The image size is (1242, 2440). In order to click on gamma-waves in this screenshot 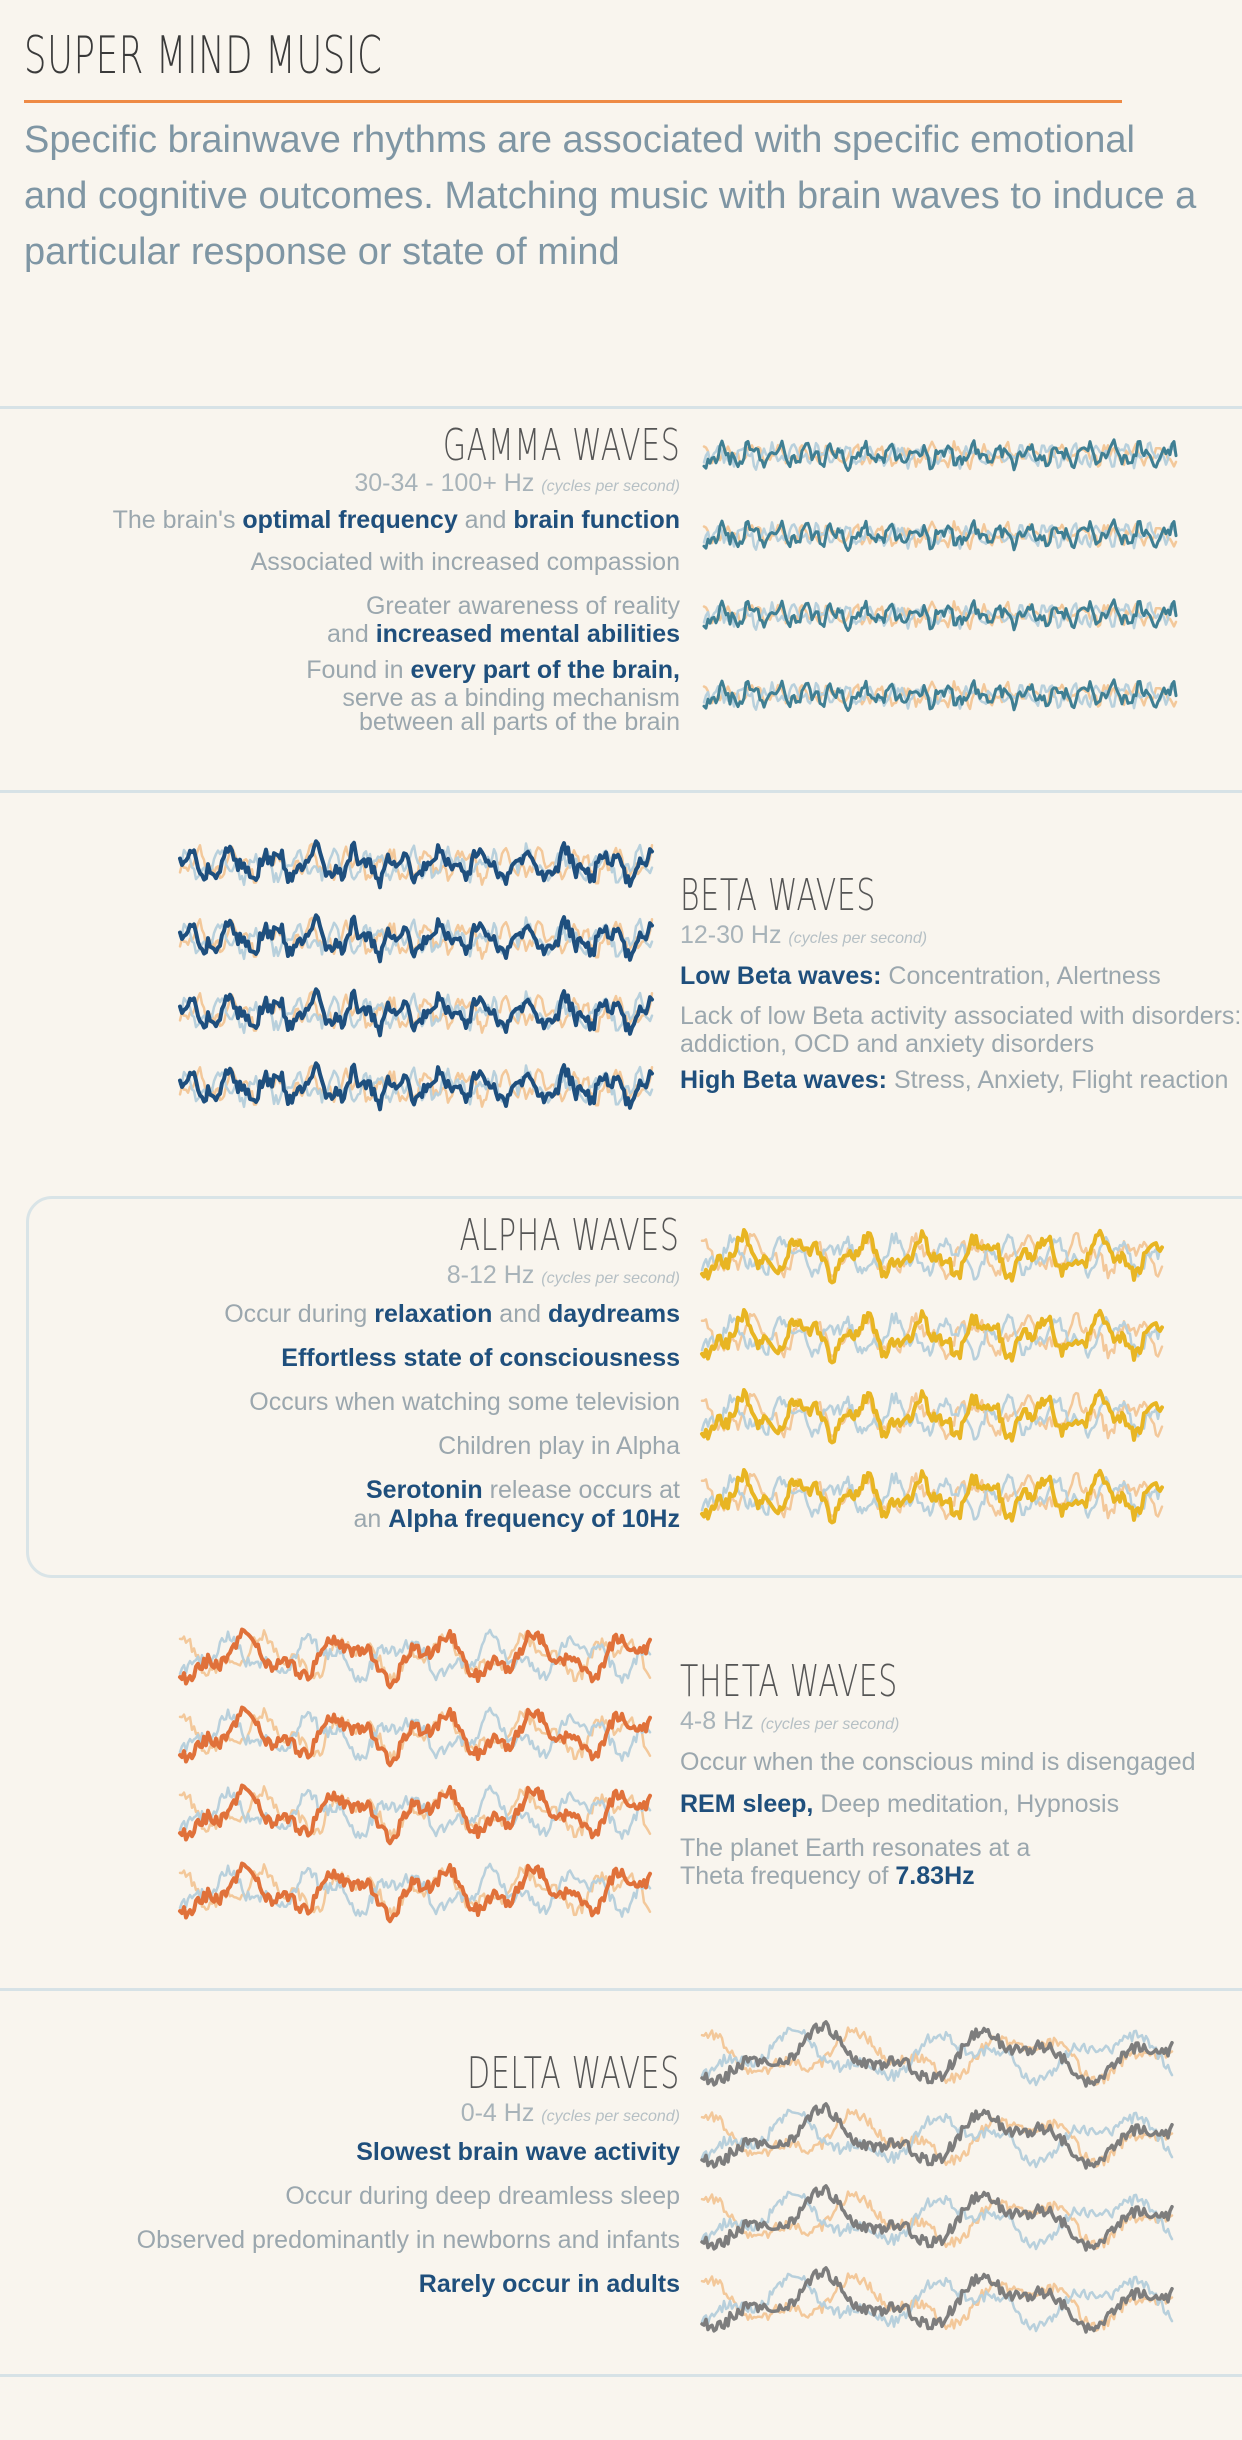, I will do `click(940, 590)`.